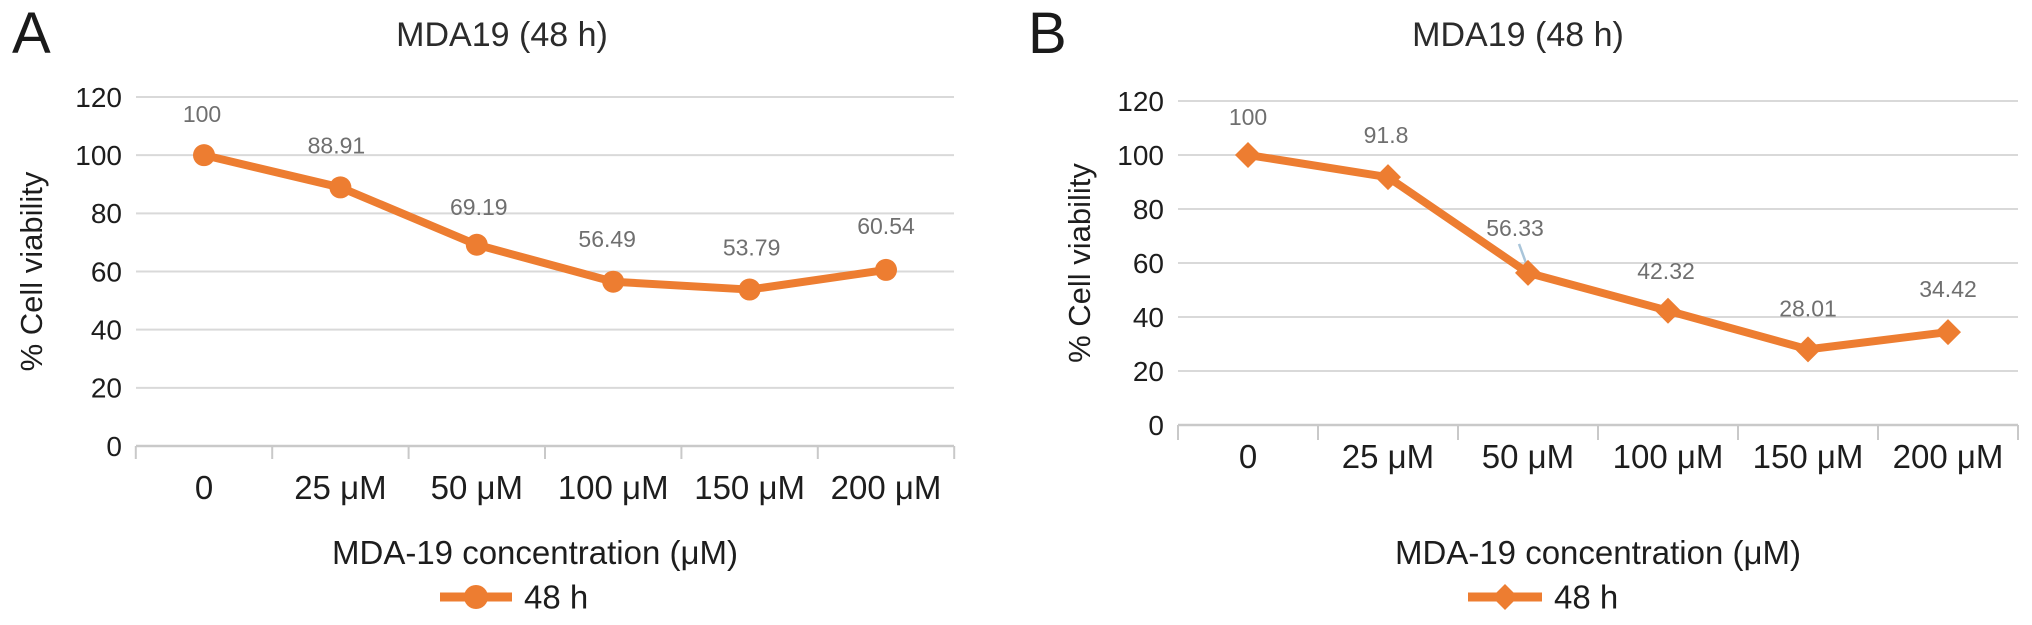 The width and height of the screenshot is (2032, 625). Describe the element at coordinates (1522, 253) in the screenshot. I see `data-label-leader-line` at that location.